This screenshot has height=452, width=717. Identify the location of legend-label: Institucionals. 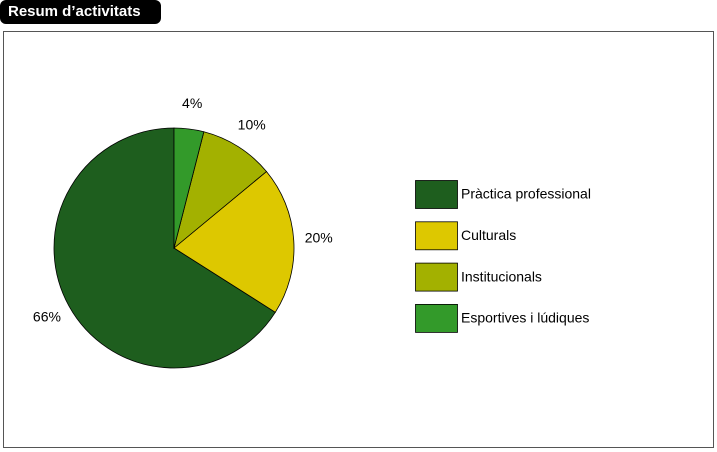
(501, 276).